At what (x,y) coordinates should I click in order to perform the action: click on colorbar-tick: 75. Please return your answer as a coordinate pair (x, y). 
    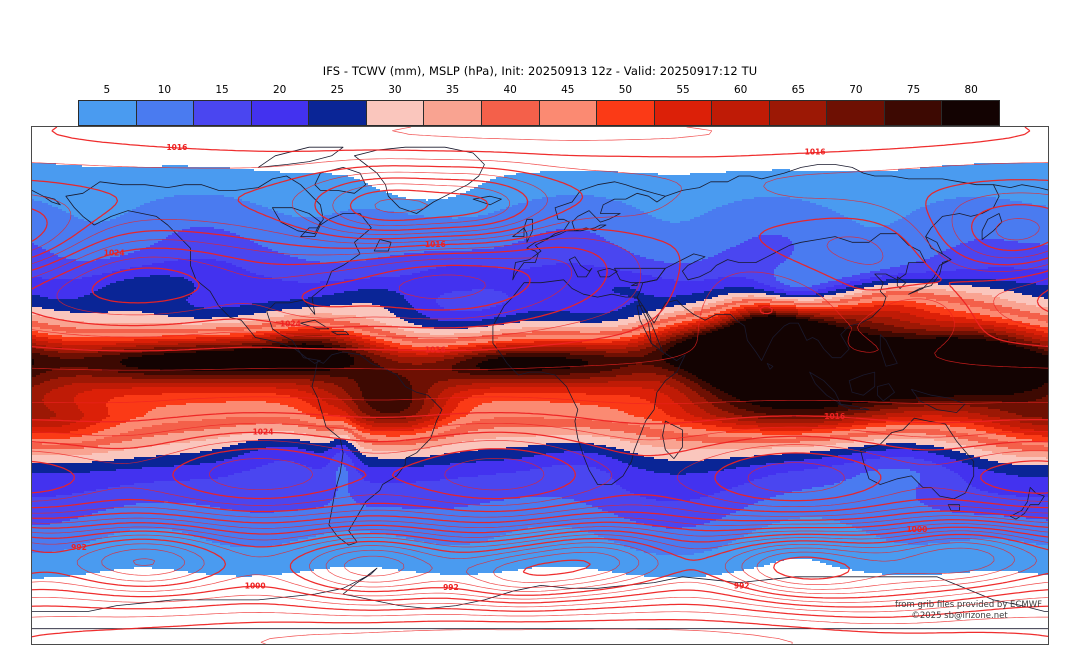
    Looking at the image, I should click on (913, 90).